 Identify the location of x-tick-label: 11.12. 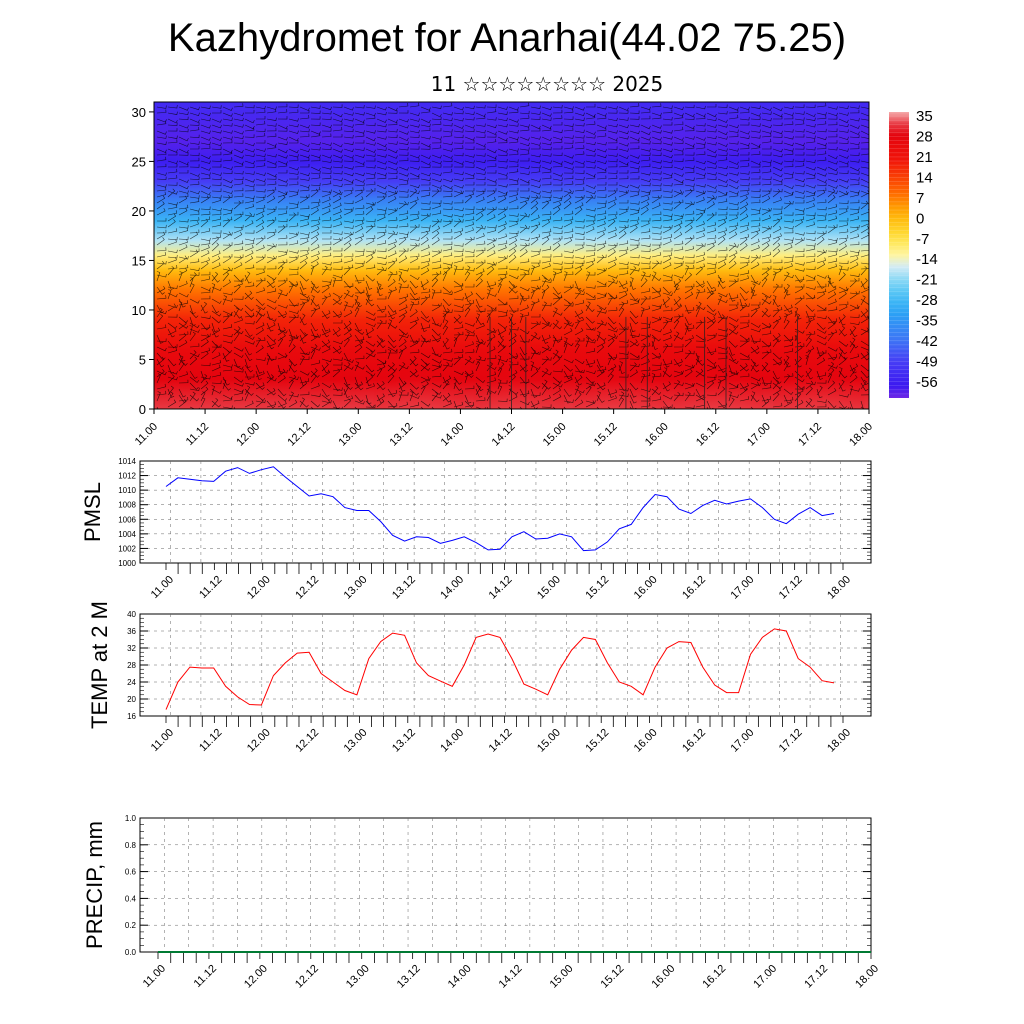
(210, 740).